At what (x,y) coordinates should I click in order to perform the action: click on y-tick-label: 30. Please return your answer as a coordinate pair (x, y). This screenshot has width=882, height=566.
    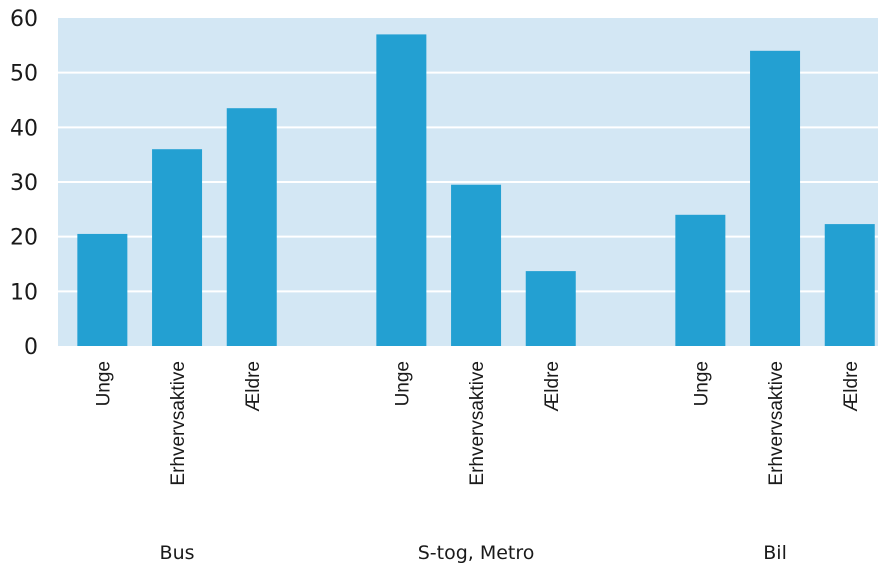
    Looking at the image, I should click on (24, 183).